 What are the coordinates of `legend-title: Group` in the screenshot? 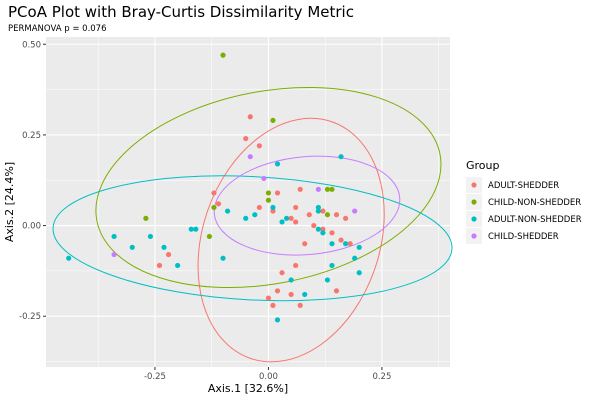 It's located at (483, 165).